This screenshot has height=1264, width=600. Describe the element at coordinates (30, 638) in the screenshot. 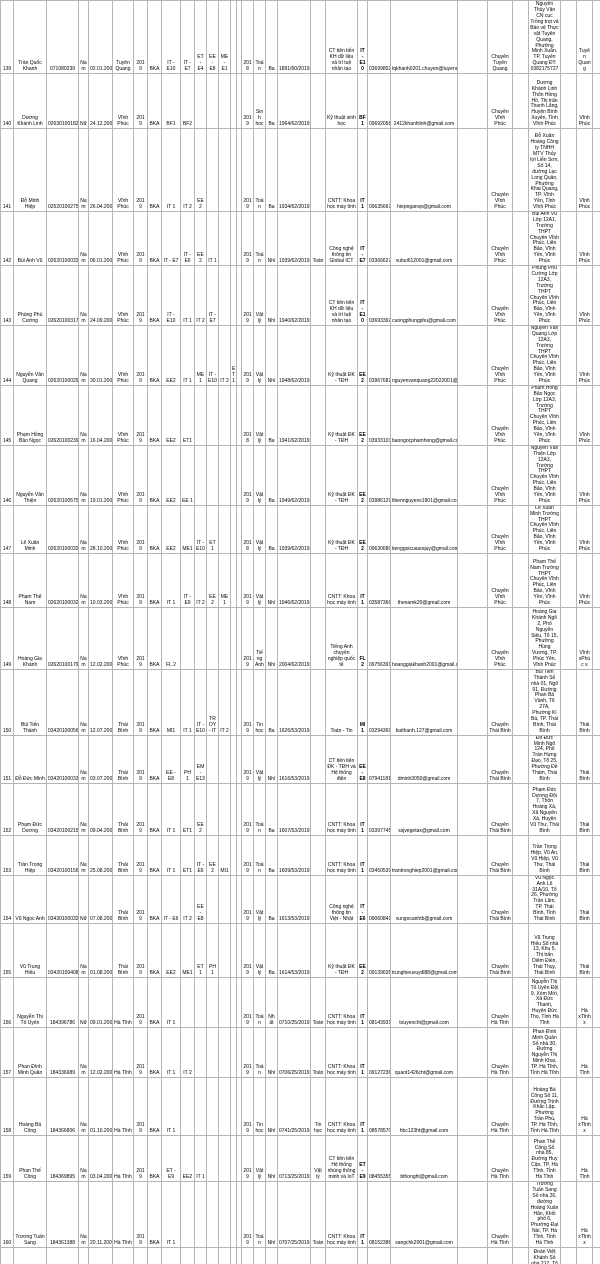

I see `cell-name: Hoàng Gia Khánh` at that location.